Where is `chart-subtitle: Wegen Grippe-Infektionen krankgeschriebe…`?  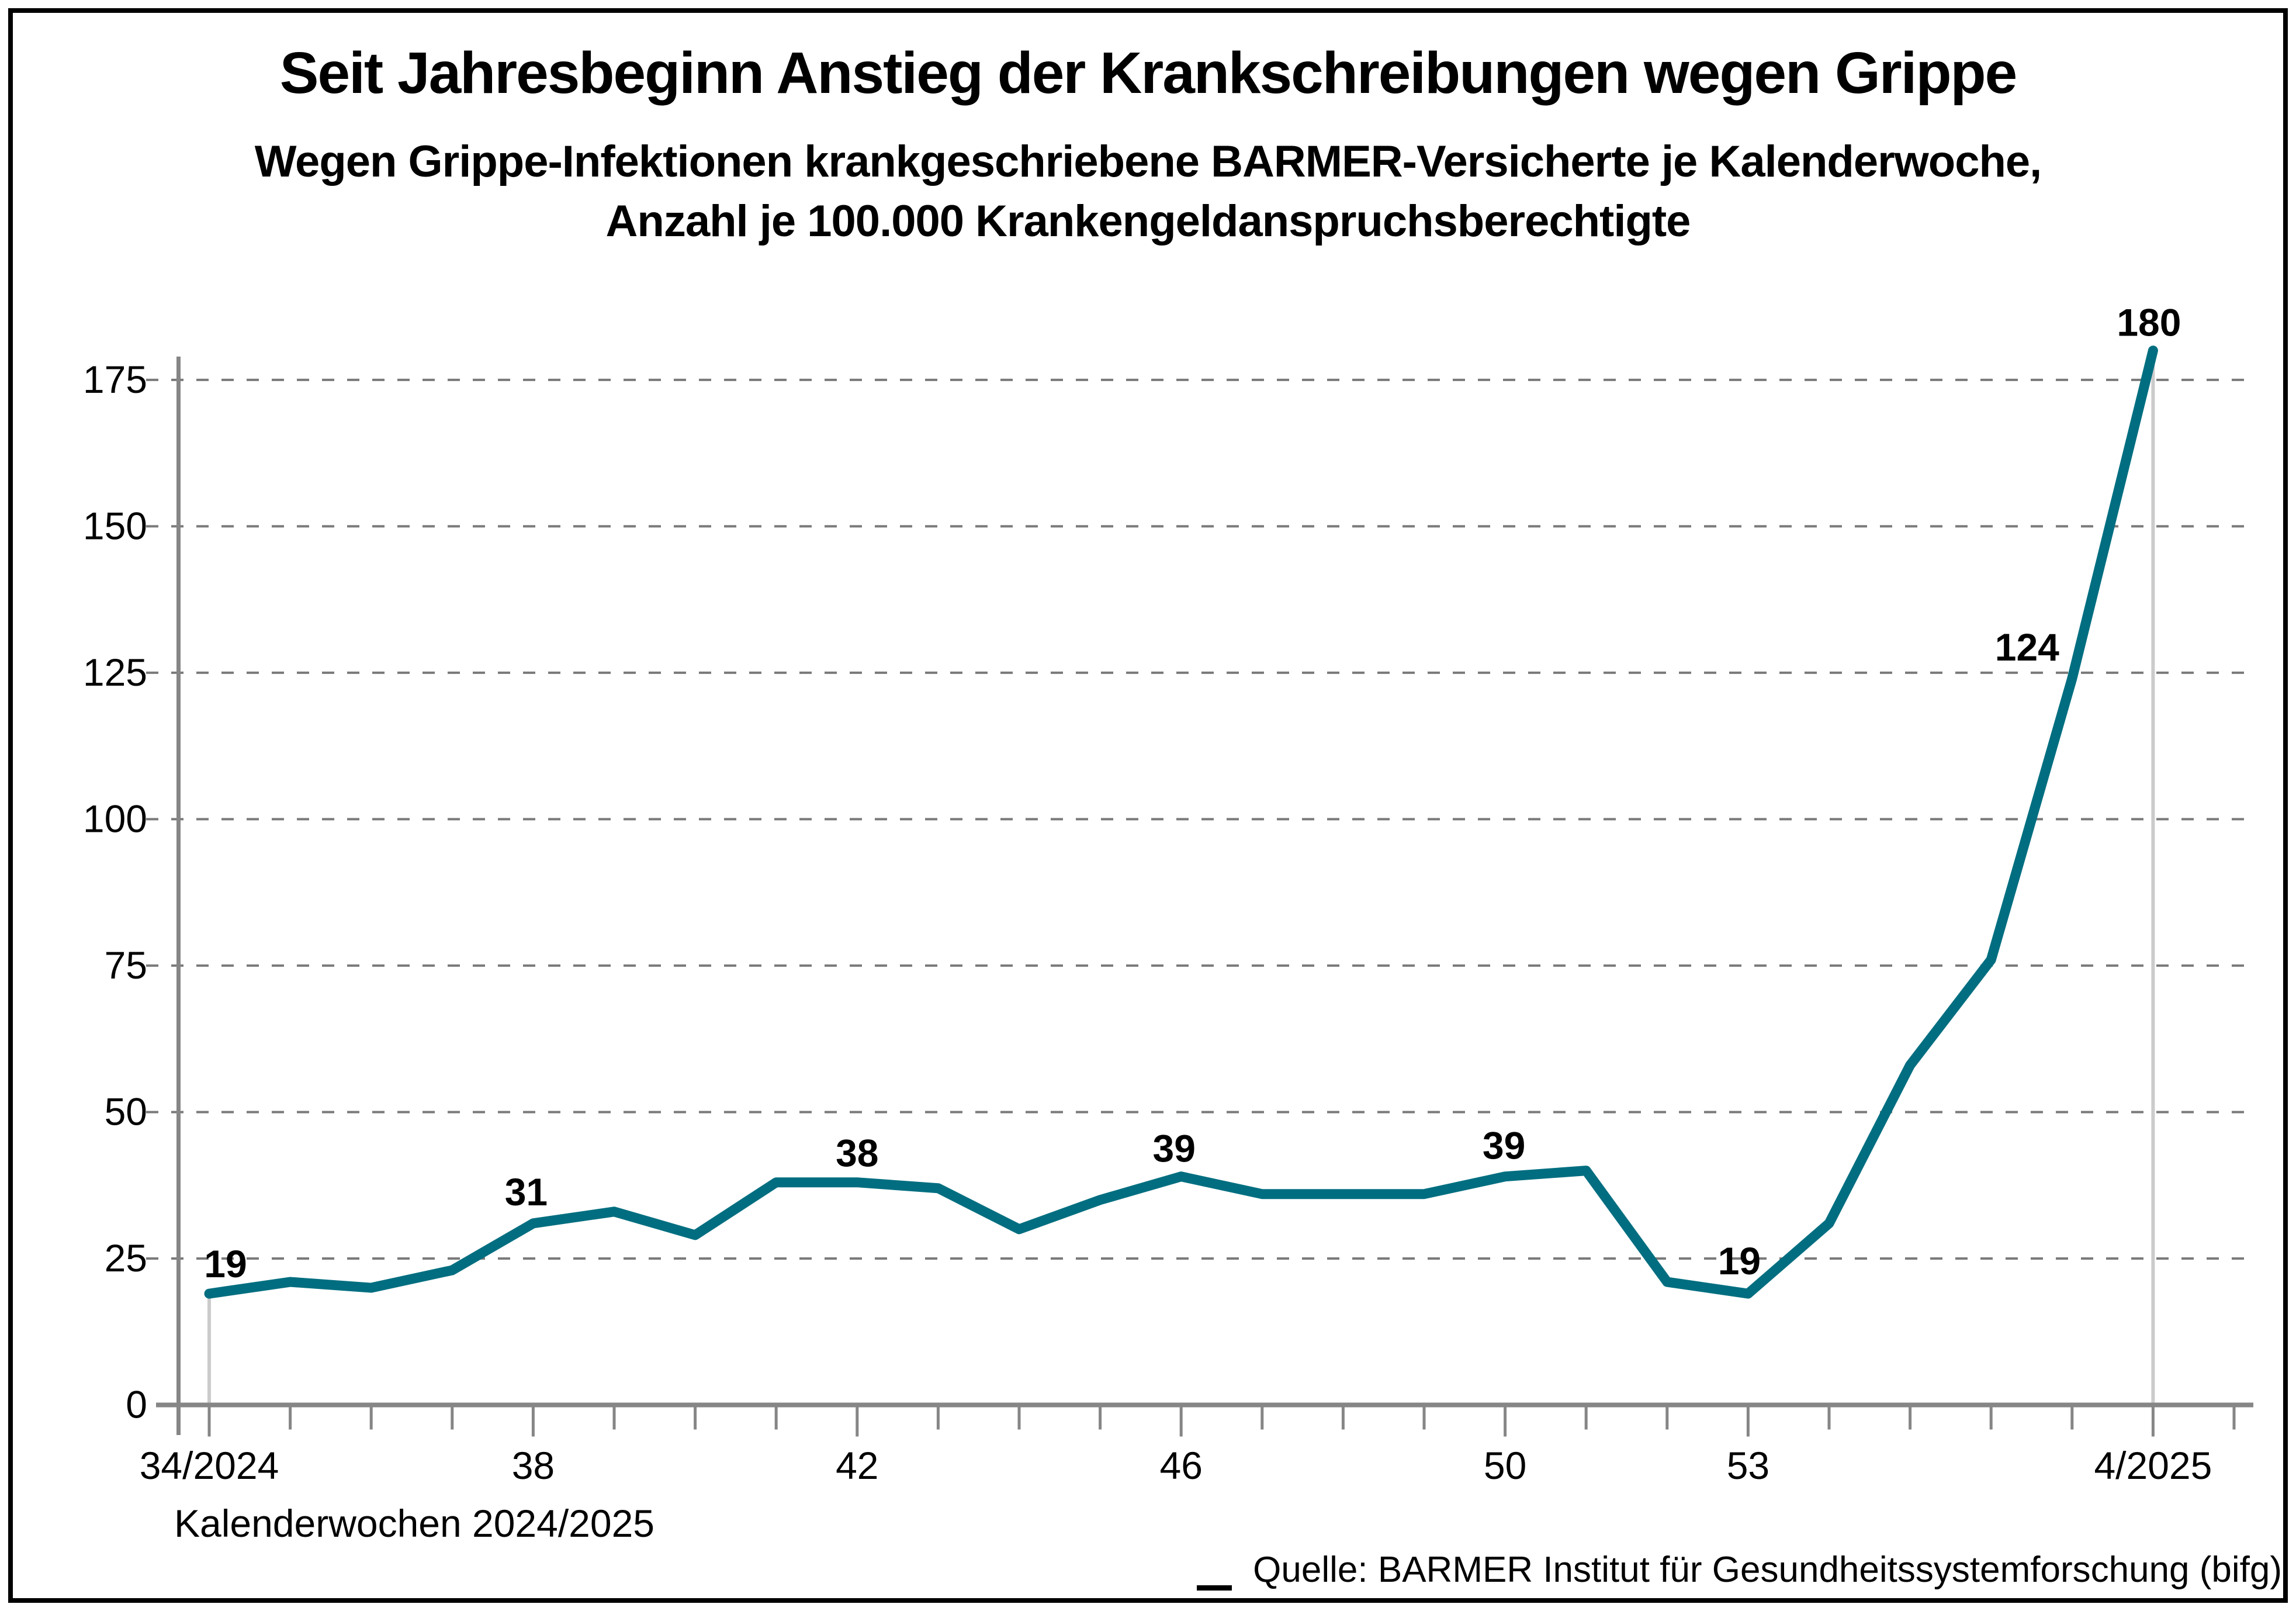
chart-subtitle: Wegen Grippe-Infektionen krankgeschriebe… is located at coordinates (1148, 191).